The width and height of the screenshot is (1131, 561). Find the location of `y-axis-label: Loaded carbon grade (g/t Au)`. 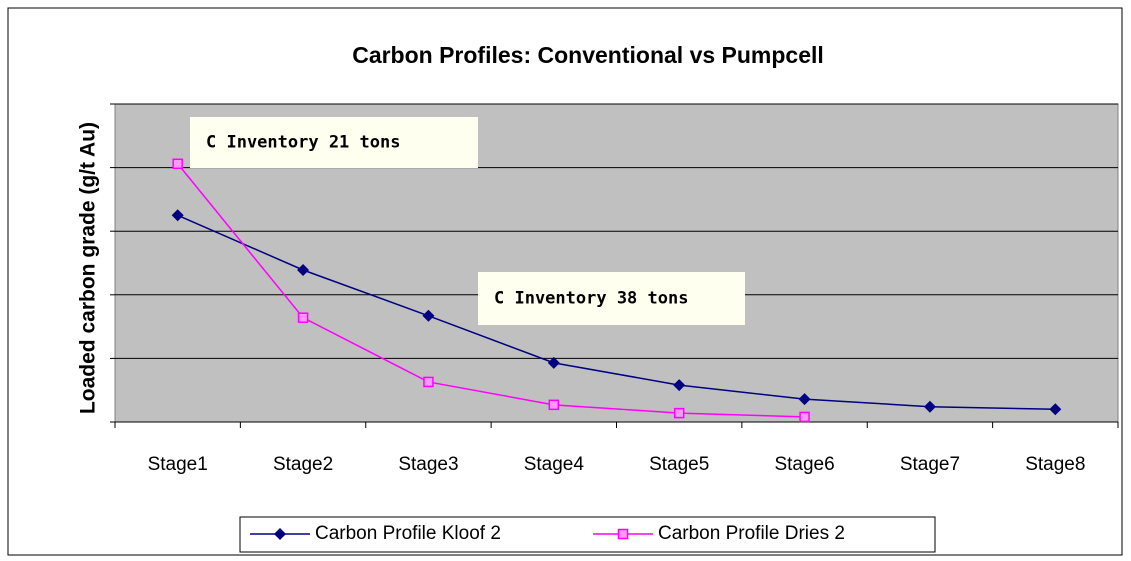

y-axis-label: Loaded carbon grade (g/t Au) is located at coordinates (88, 268).